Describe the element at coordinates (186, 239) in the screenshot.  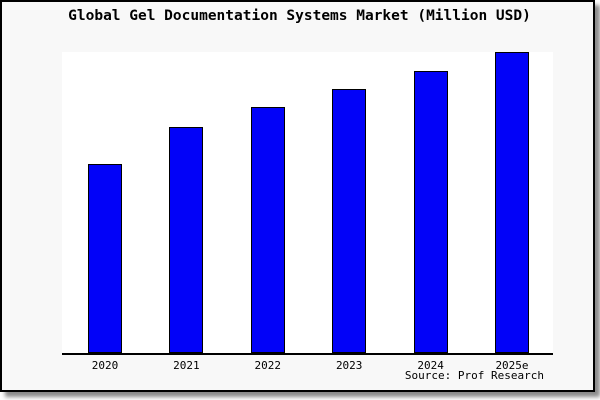
I see `bar-2021` at that location.